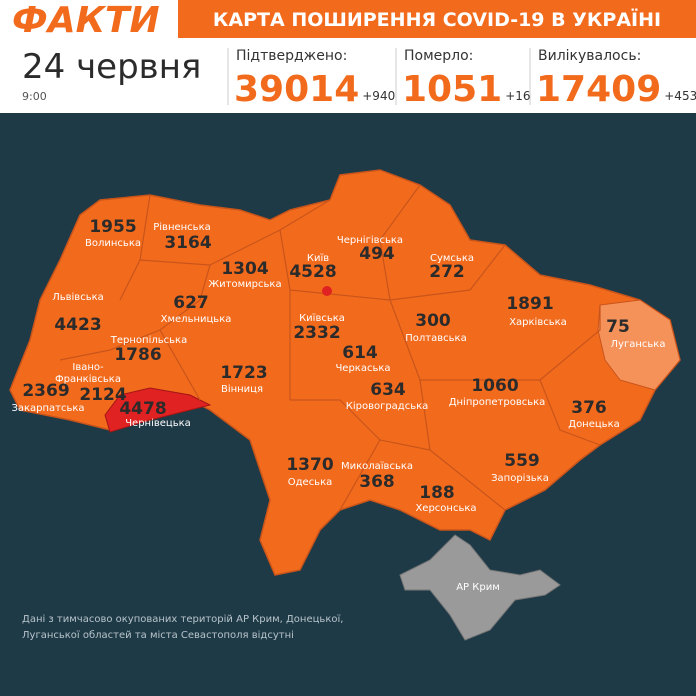 This screenshot has height=696, width=696. What do you see at coordinates (598, 89) in the screenshot?
I see `stat-value: 17409` at bounding box center [598, 89].